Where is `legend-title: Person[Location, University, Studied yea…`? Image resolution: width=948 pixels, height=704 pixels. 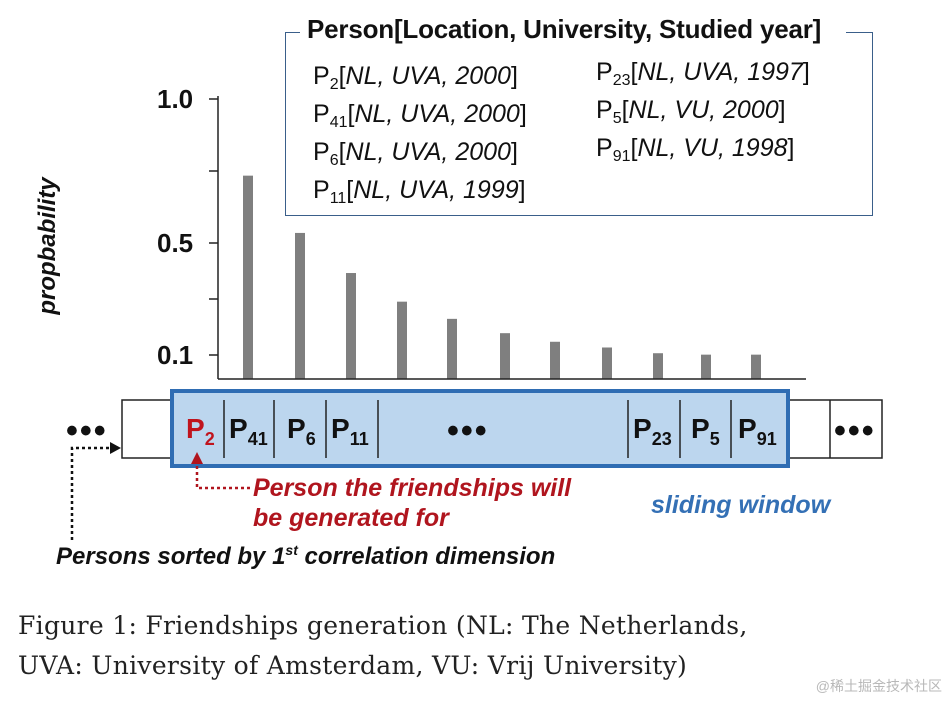 legend-title: Person[Location, University, Studied yea… is located at coordinates (564, 29).